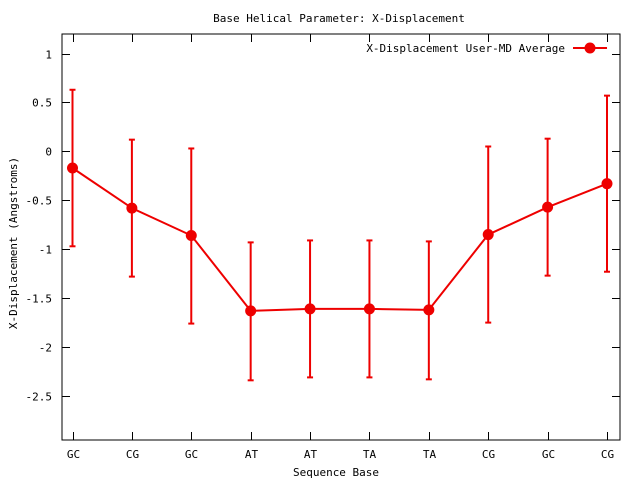 The image size is (640, 480). What do you see at coordinates (48, 55) in the screenshot?
I see `y-tick-label: 1` at bounding box center [48, 55].